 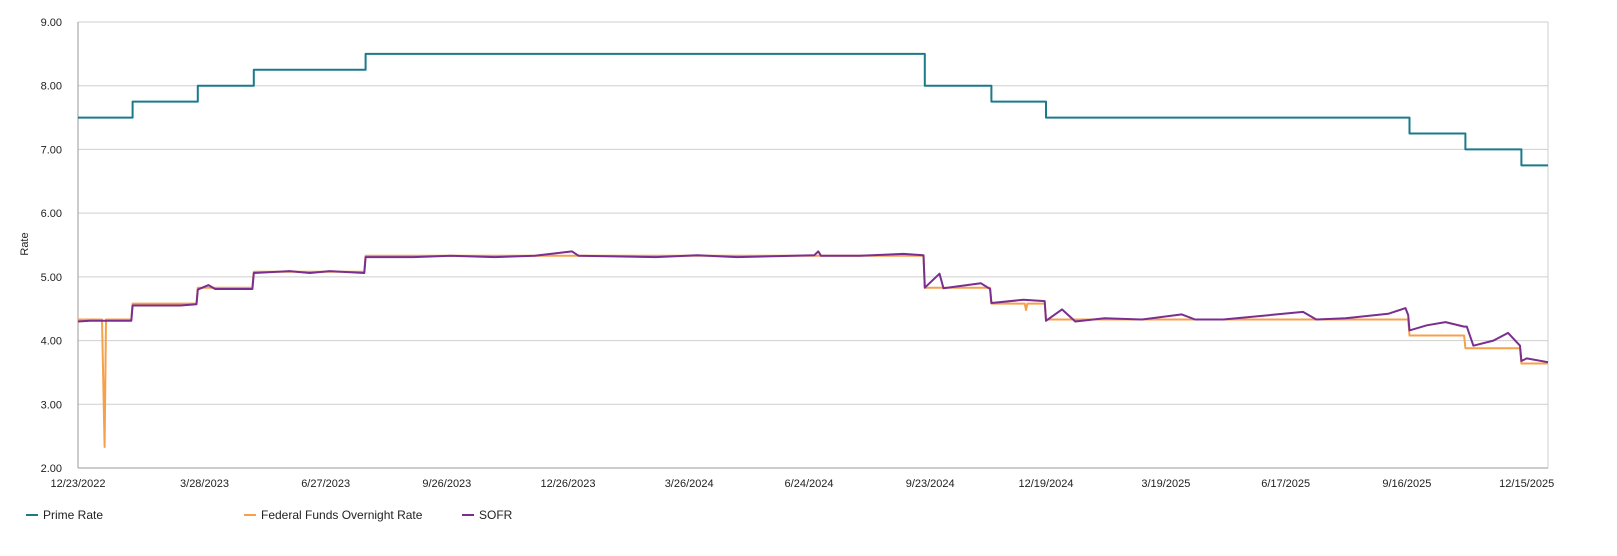 I want to click on x-tick-label: 9/16/2025, so click(x=1406, y=484).